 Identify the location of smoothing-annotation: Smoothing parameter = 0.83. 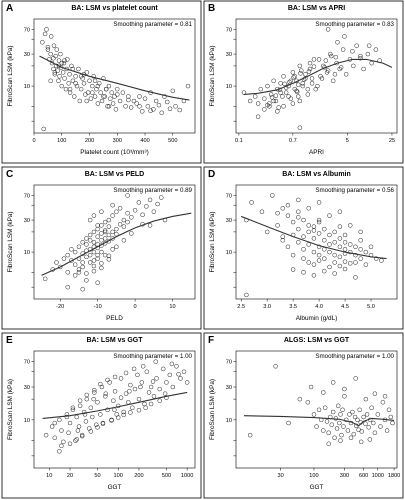
(354, 24).